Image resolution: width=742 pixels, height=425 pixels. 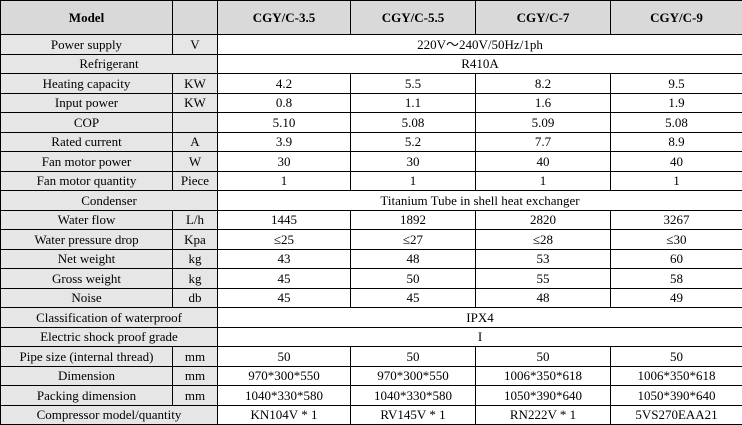 I want to click on row-value: 0.8, so click(x=284, y=103).